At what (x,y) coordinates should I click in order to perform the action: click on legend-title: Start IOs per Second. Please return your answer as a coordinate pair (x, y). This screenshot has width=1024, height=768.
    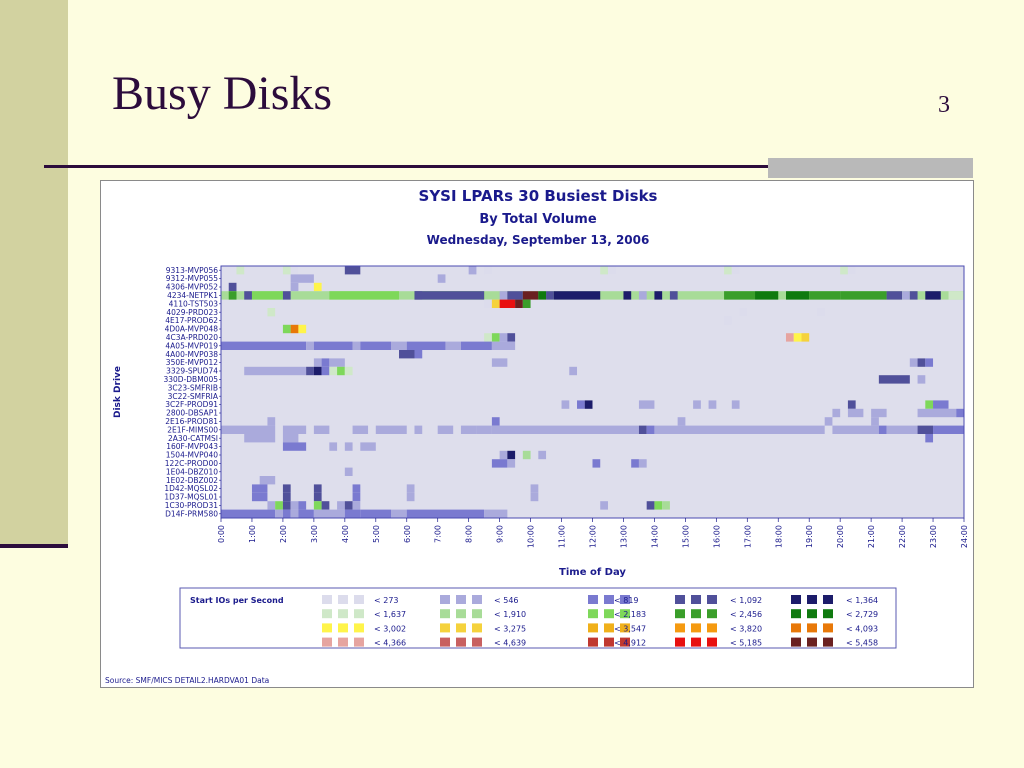
    Looking at the image, I should click on (237, 600).